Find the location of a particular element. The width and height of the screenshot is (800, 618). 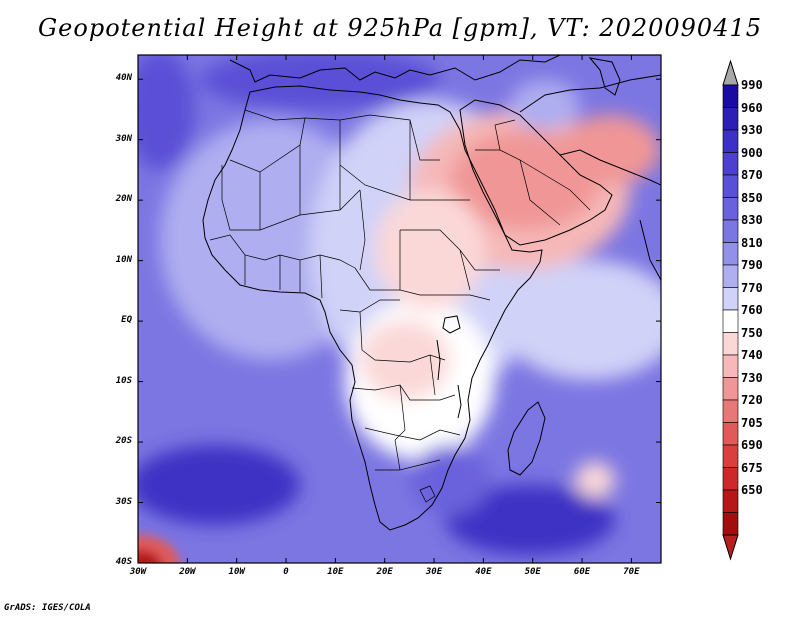

field-persia is located at coordinates (610, 150).